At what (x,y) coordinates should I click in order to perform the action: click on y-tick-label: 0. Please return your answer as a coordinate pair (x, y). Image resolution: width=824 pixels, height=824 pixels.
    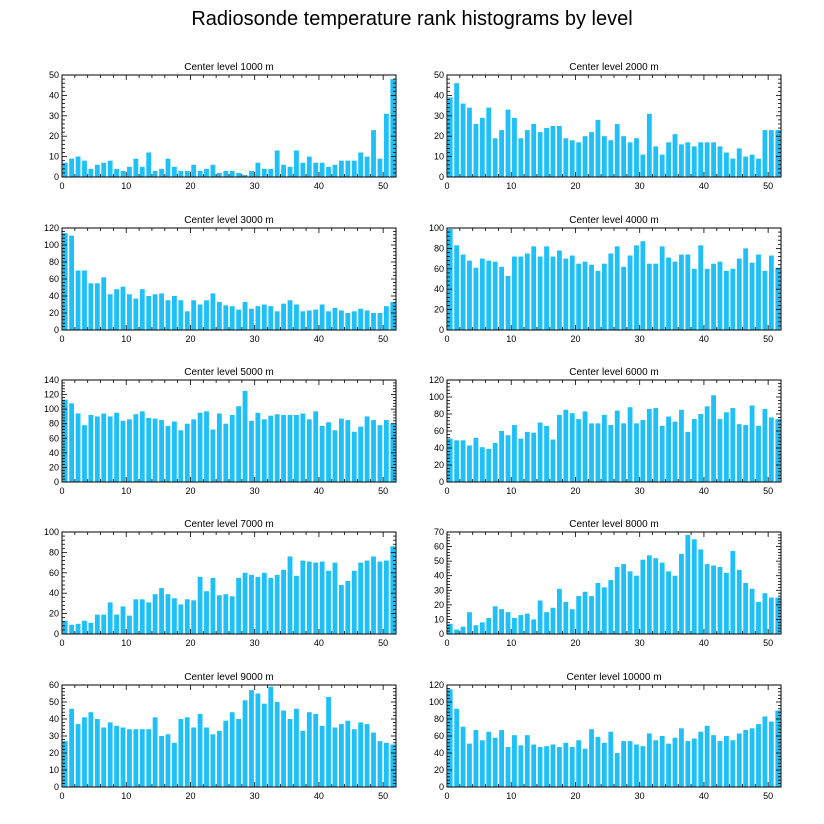
    Looking at the image, I should click on (56, 330).